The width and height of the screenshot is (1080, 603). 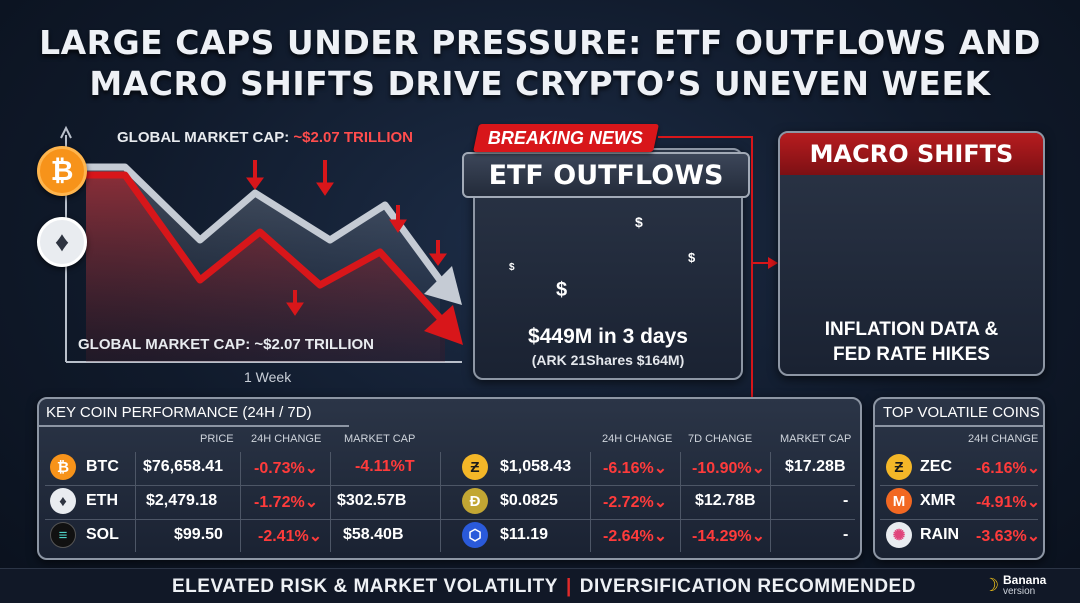 What do you see at coordinates (961, 412) in the screenshot?
I see `volatile-title: TOP VOLATILE COINS` at bounding box center [961, 412].